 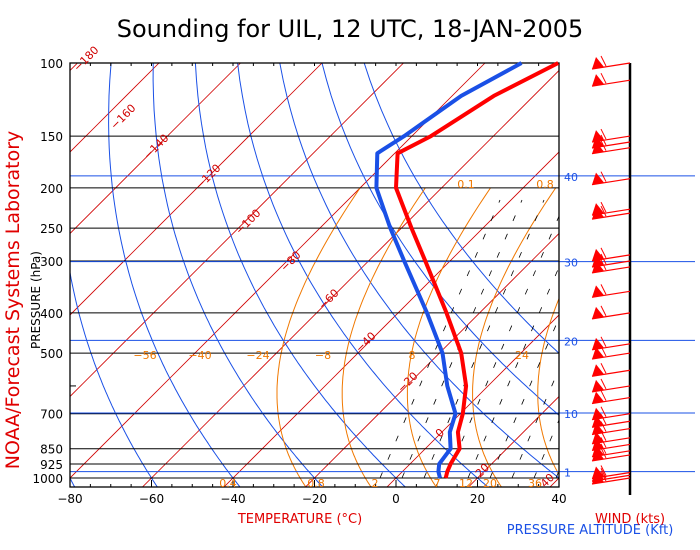 What do you see at coordinates (571, 414) in the screenshot?
I see `altitude-tick-label: 10` at bounding box center [571, 414].